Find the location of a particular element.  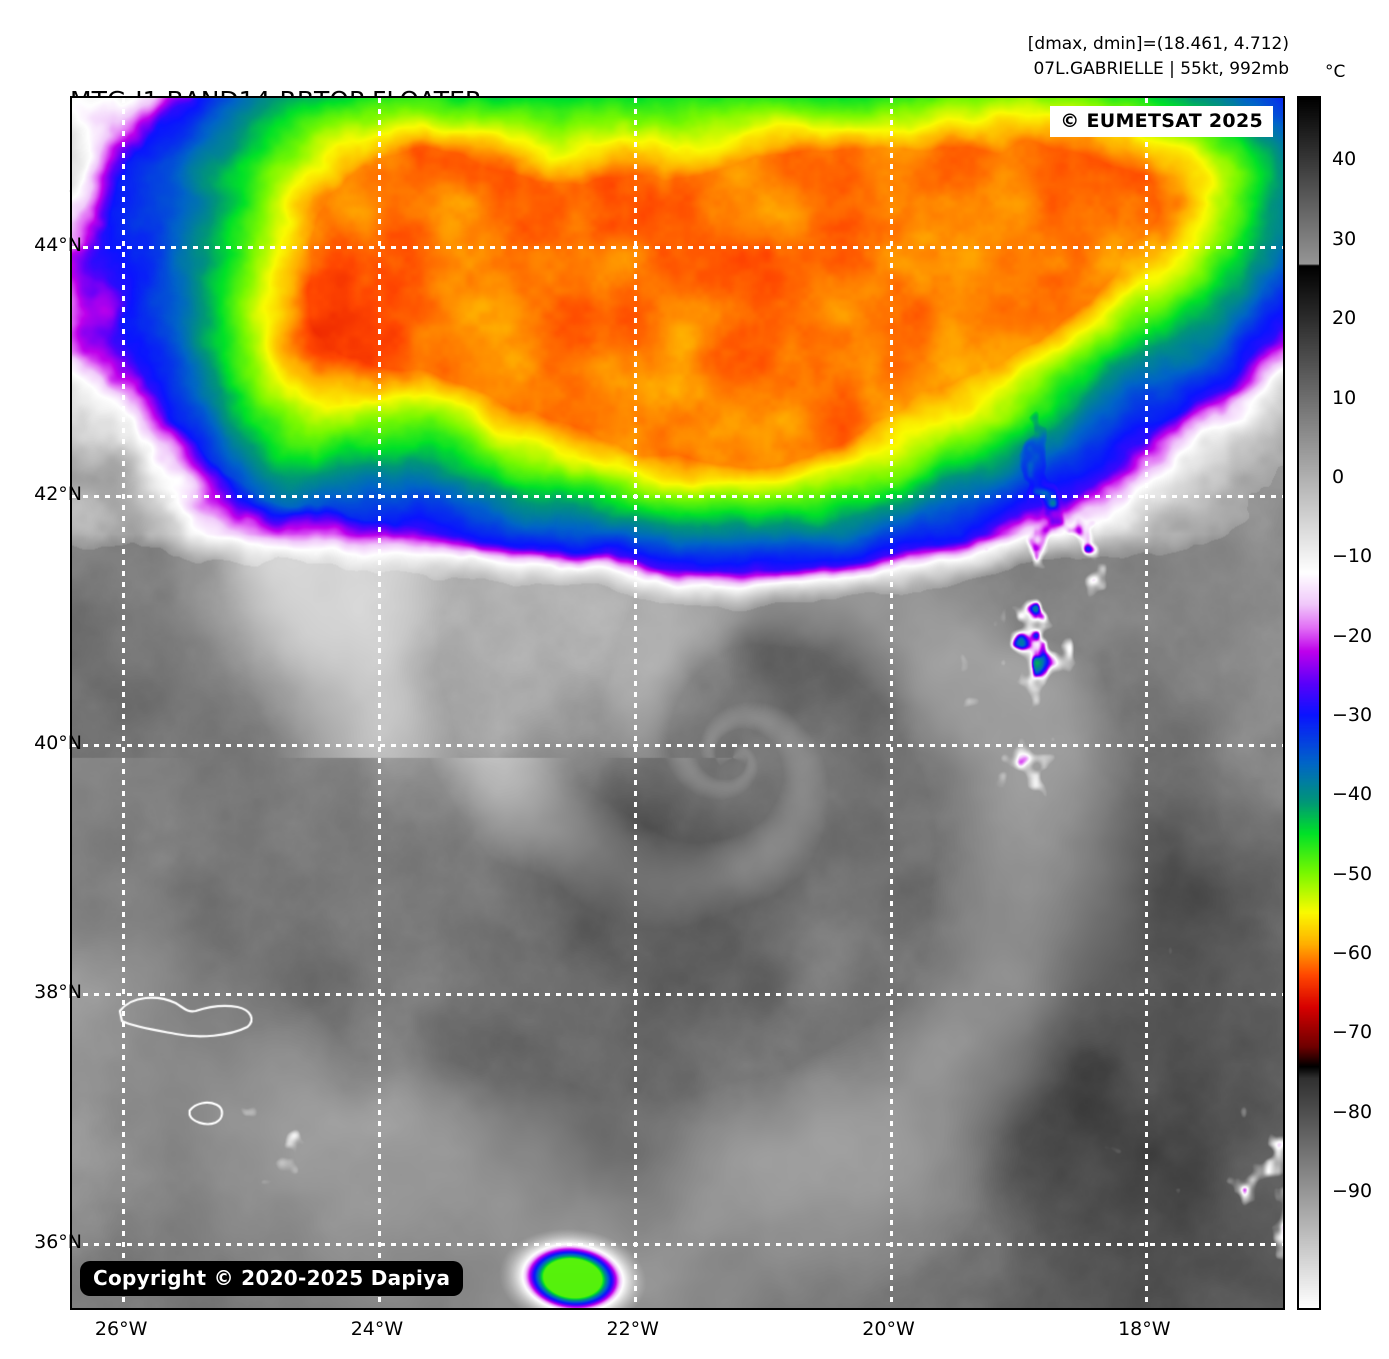

x-axis-tick-label: 26°W is located at coordinates (121, 1329).